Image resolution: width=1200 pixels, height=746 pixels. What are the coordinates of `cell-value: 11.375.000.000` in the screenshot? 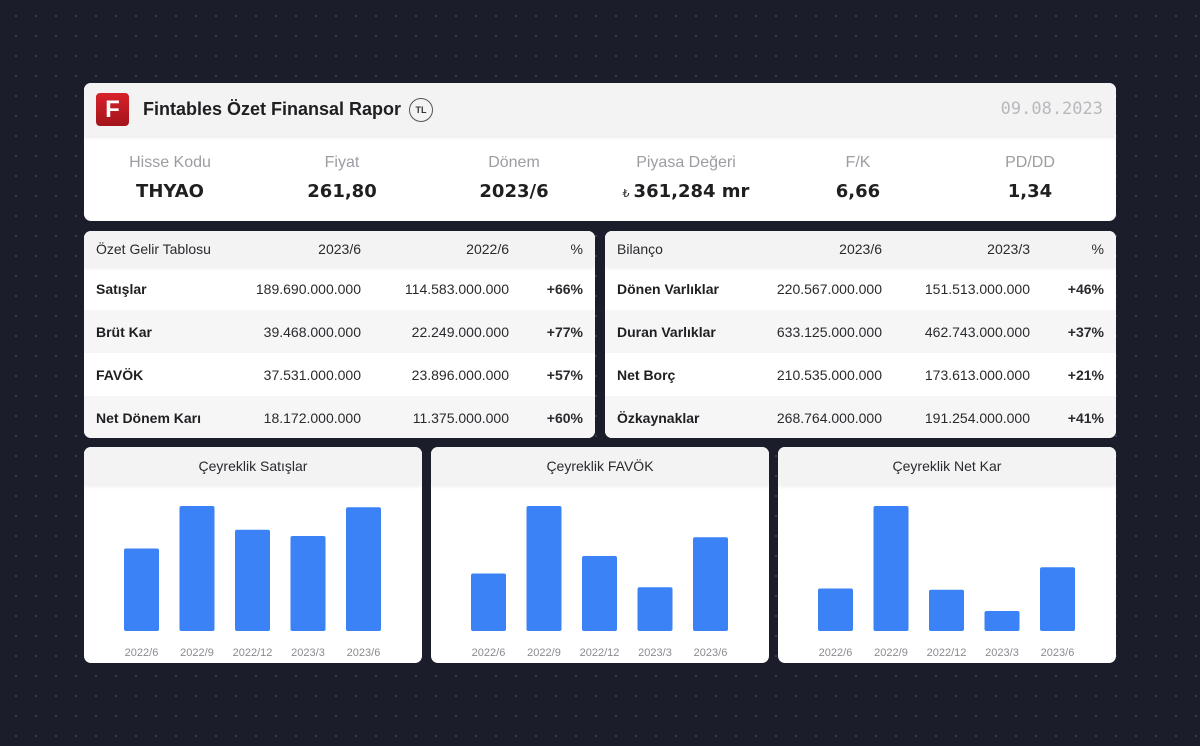 It's located at (460, 417).